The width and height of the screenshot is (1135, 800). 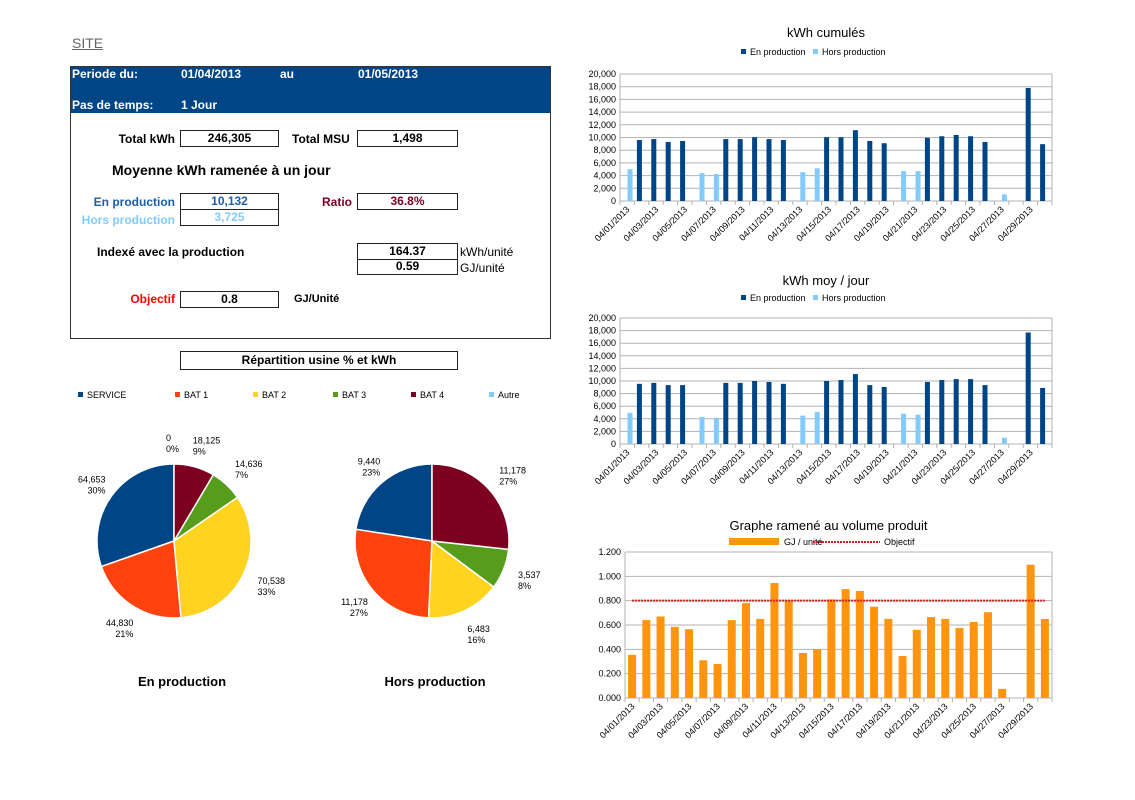 I want to click on y-tick-label: 2,000, so click(x=604, y=188).